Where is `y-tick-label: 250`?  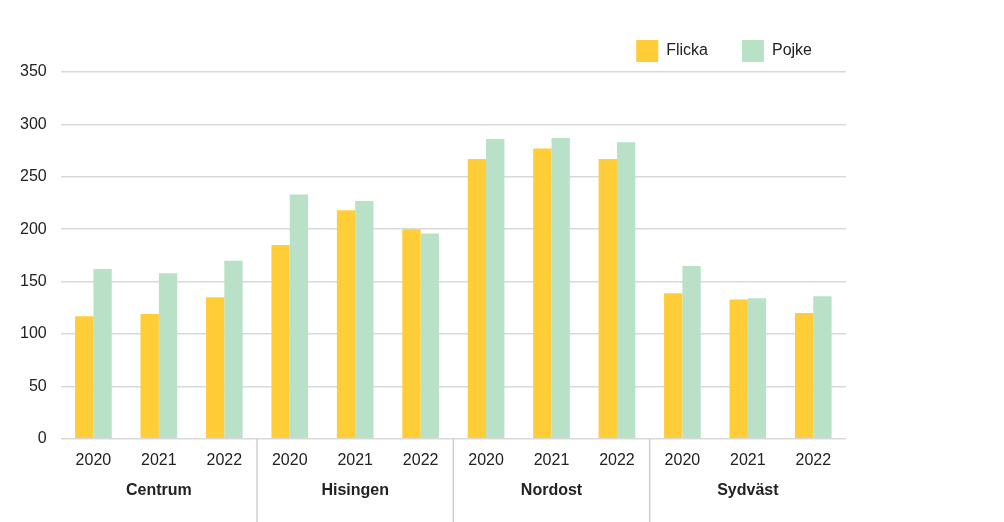 y-tick-label: 250 is located at coordinates (33, 176).